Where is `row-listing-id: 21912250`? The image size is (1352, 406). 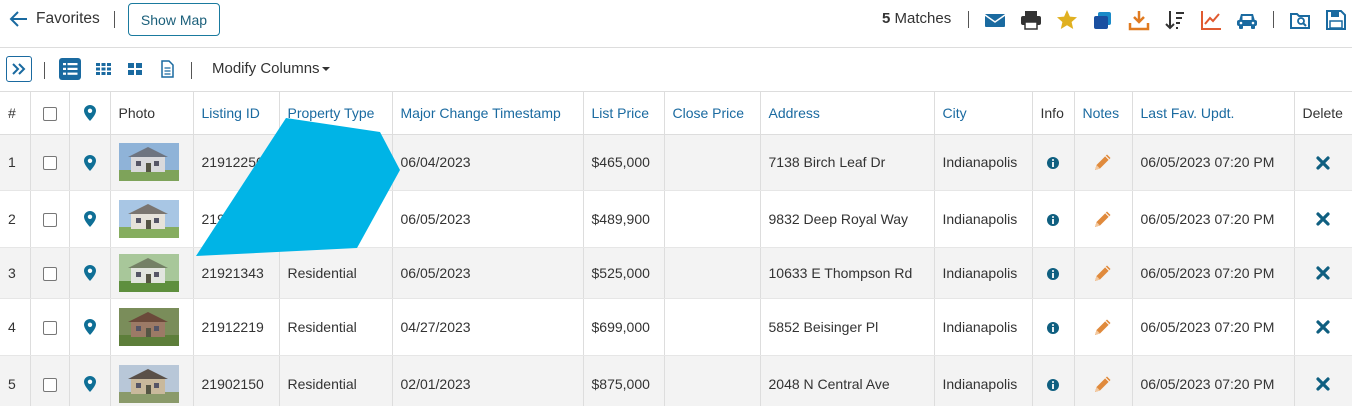 row-listing-id: 21912250 is located at coordinates (236, 162).